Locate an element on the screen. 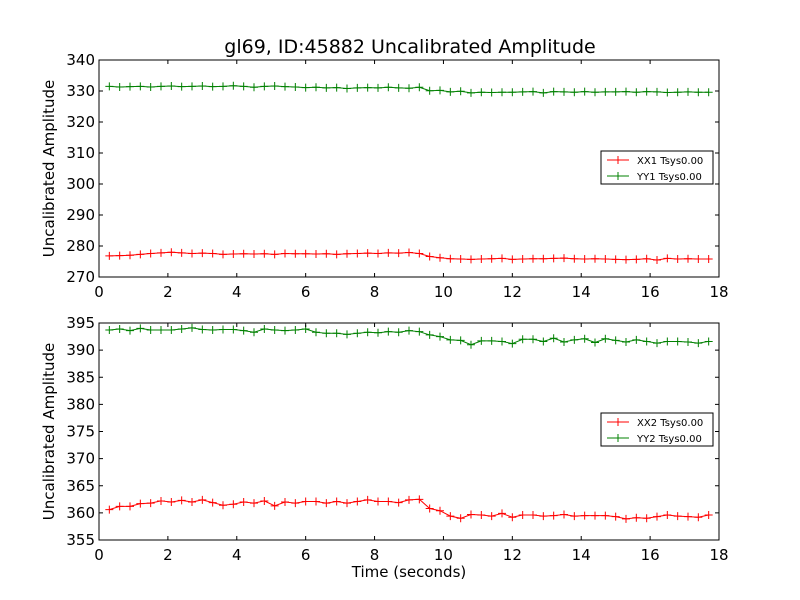 The image size is (800, 600). y-tick-label: 365 is located at coordinates (80, 486).